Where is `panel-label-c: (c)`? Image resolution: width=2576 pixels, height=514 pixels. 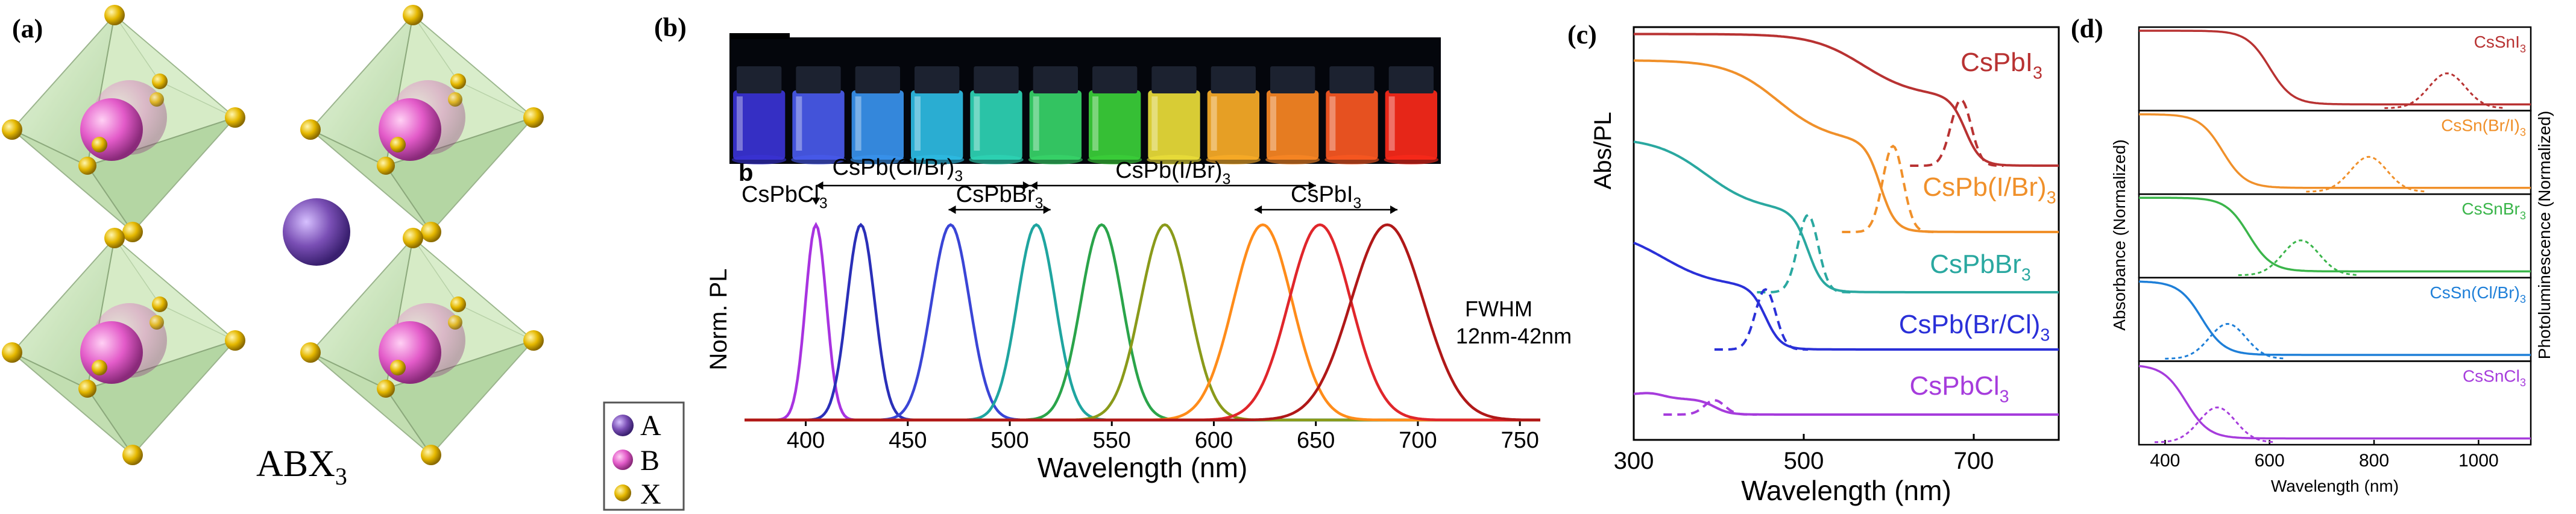 panel-label-c: (c) is located at coordinates (1582, 34).